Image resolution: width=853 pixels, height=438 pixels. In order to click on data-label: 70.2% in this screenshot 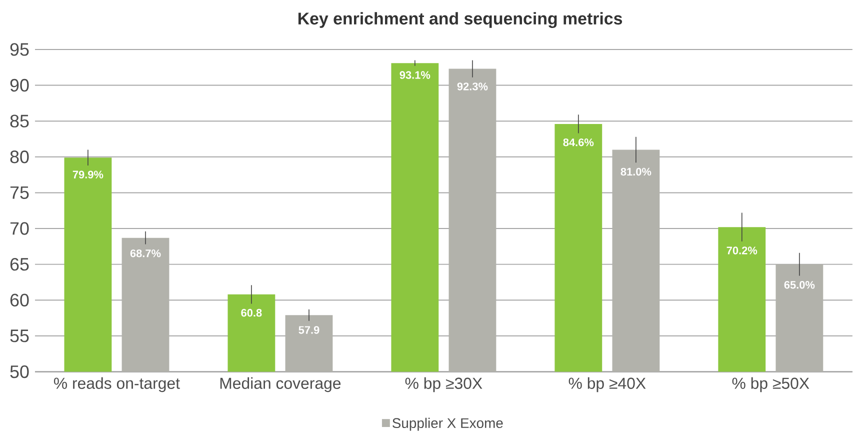, I will do `click(742, 250)`.